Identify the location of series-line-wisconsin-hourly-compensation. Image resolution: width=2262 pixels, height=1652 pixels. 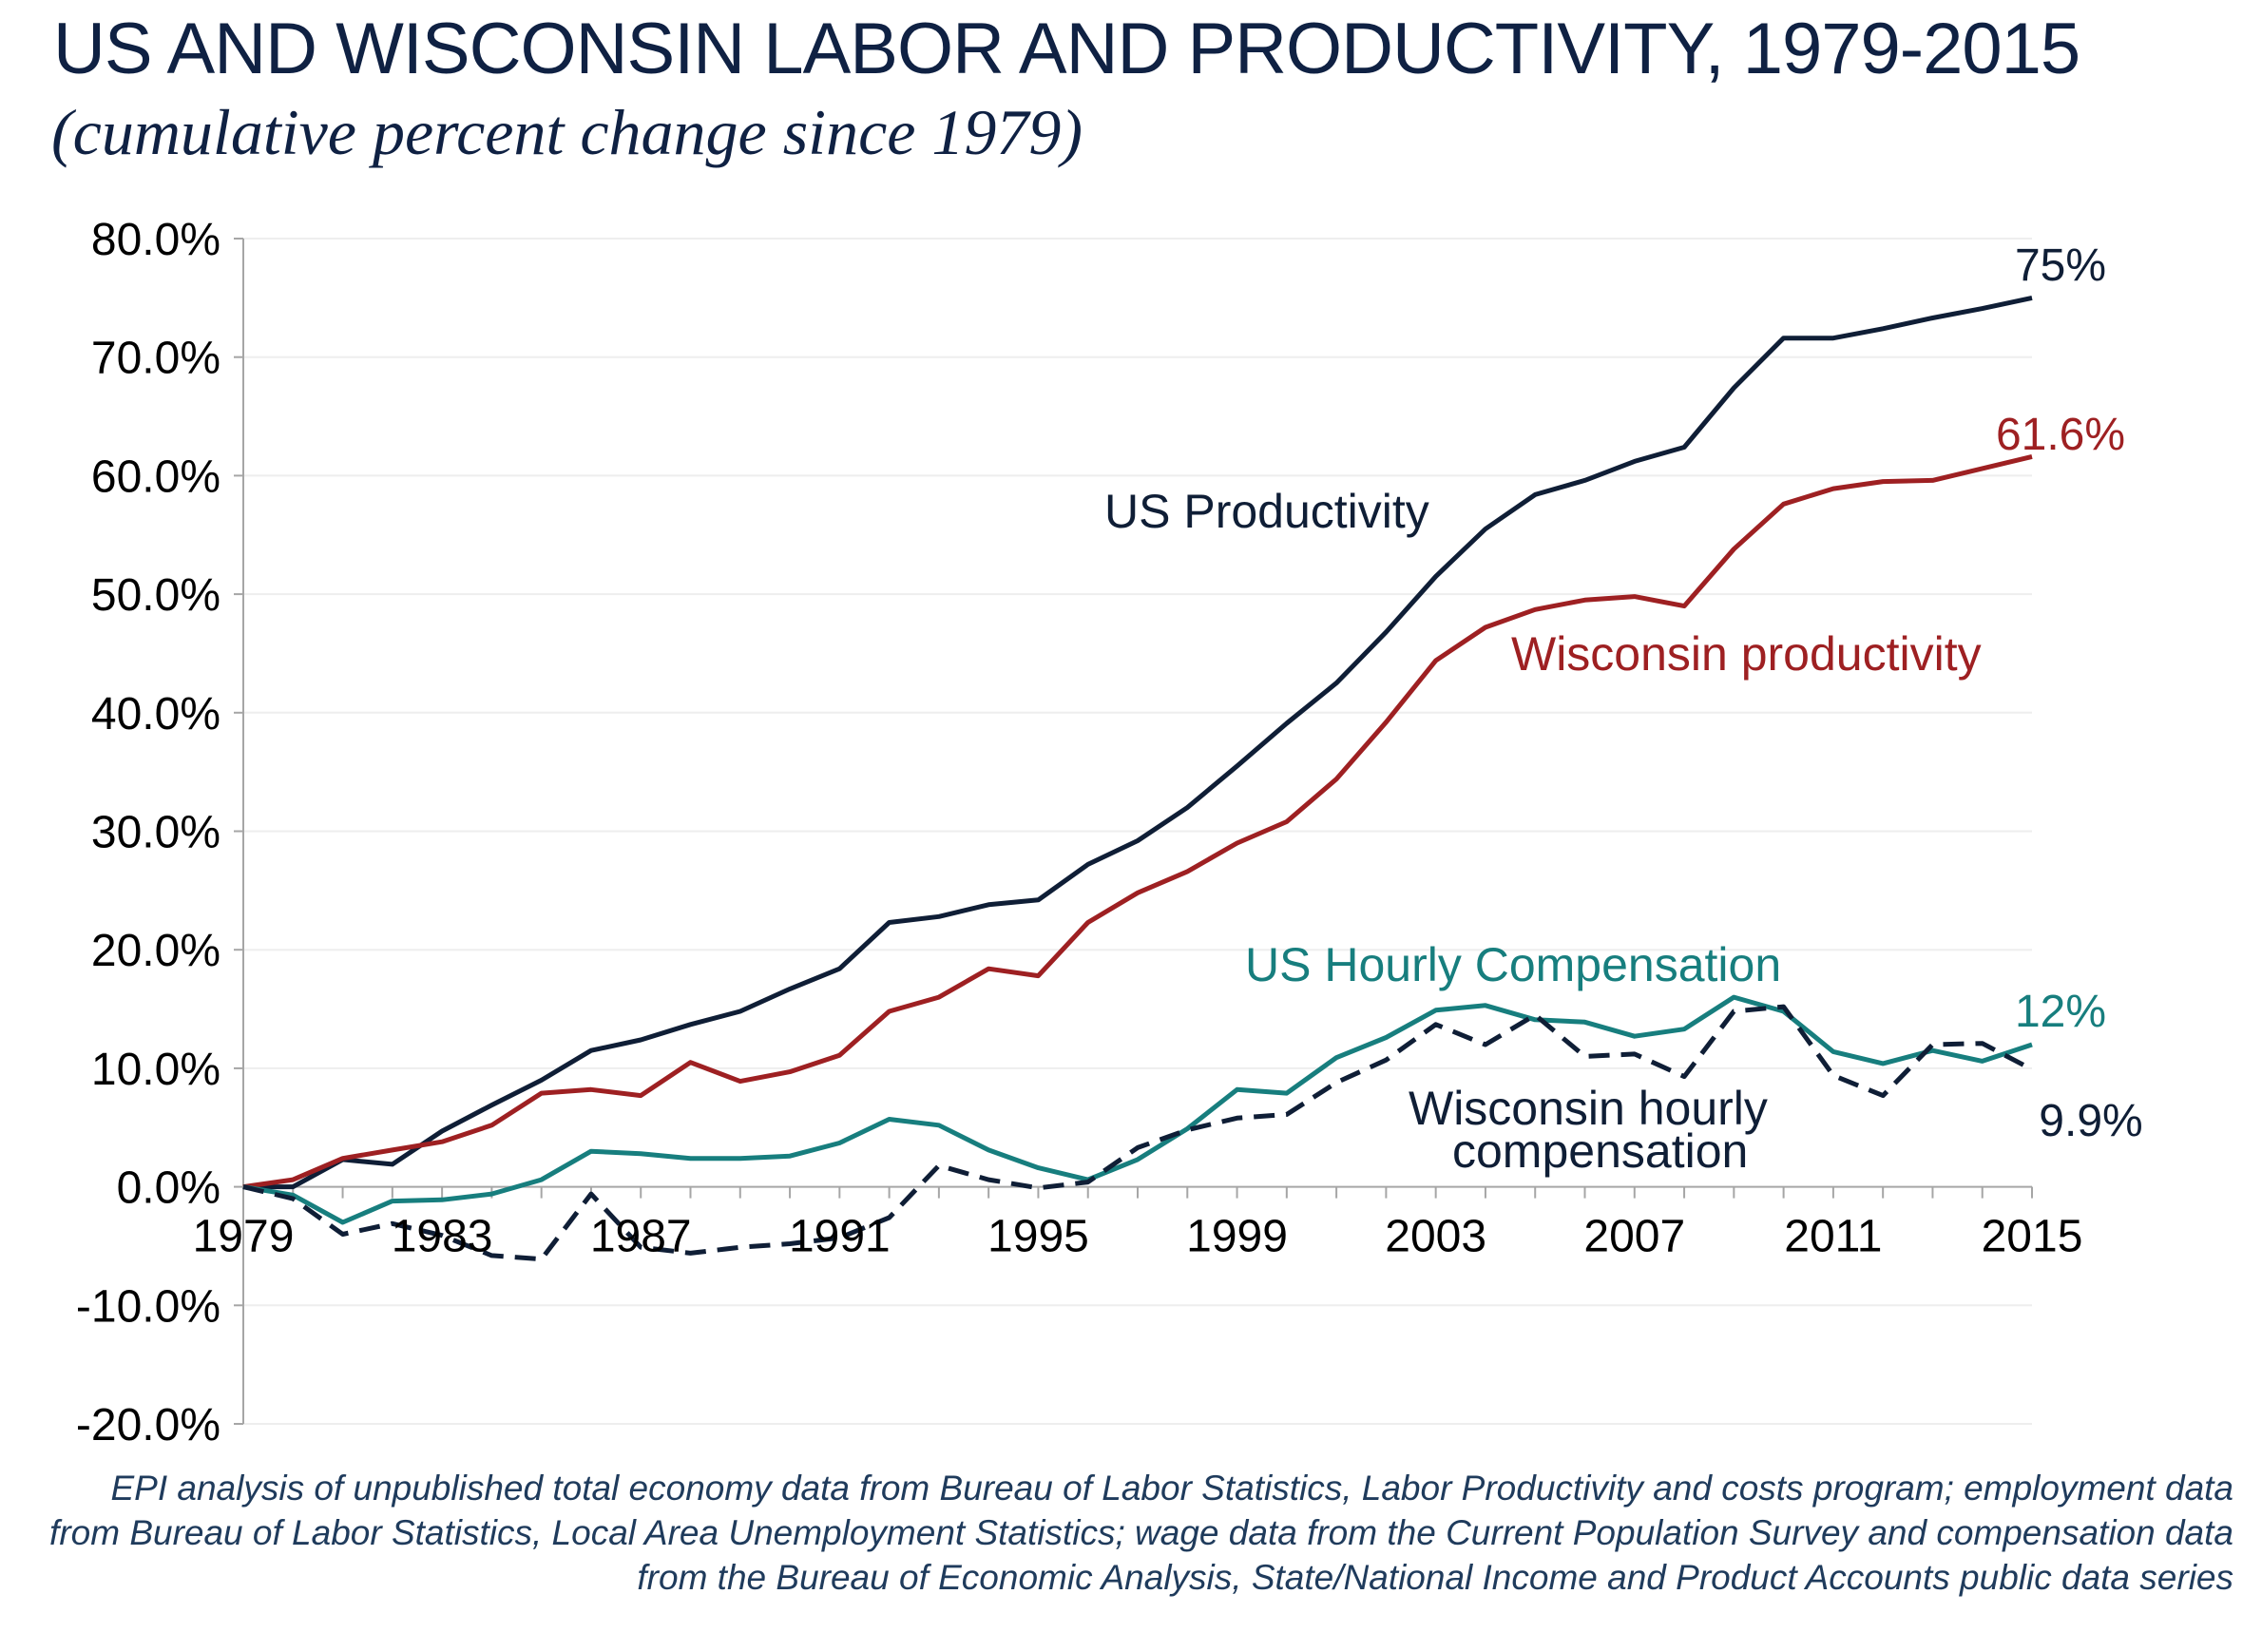
(1138, 1133).